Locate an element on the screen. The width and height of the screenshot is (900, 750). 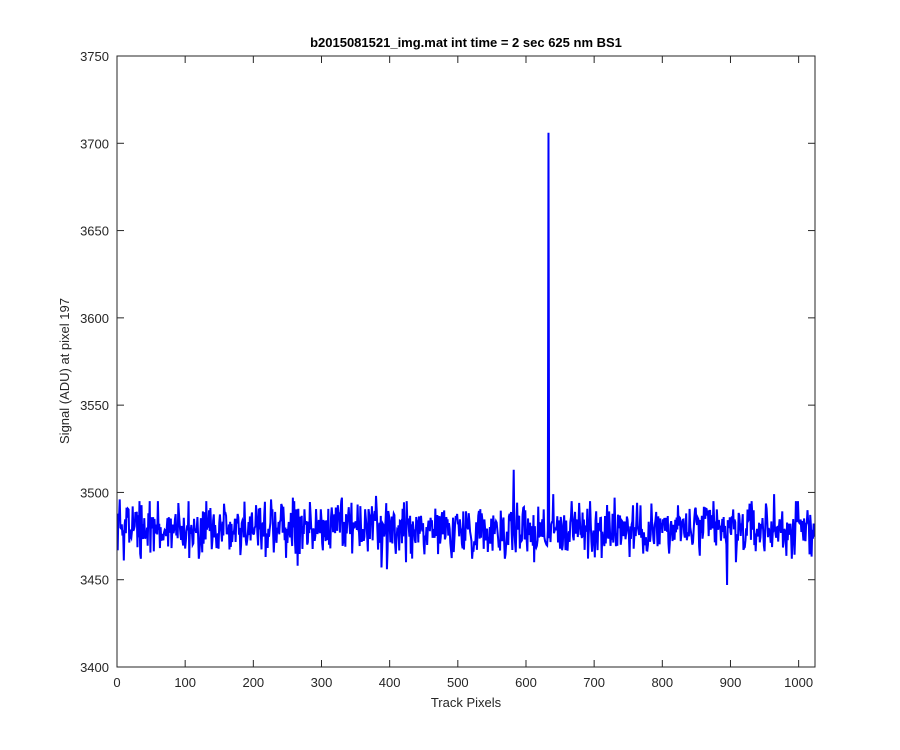
y-tick-label: 3400 is located at coordinates (94, 667).